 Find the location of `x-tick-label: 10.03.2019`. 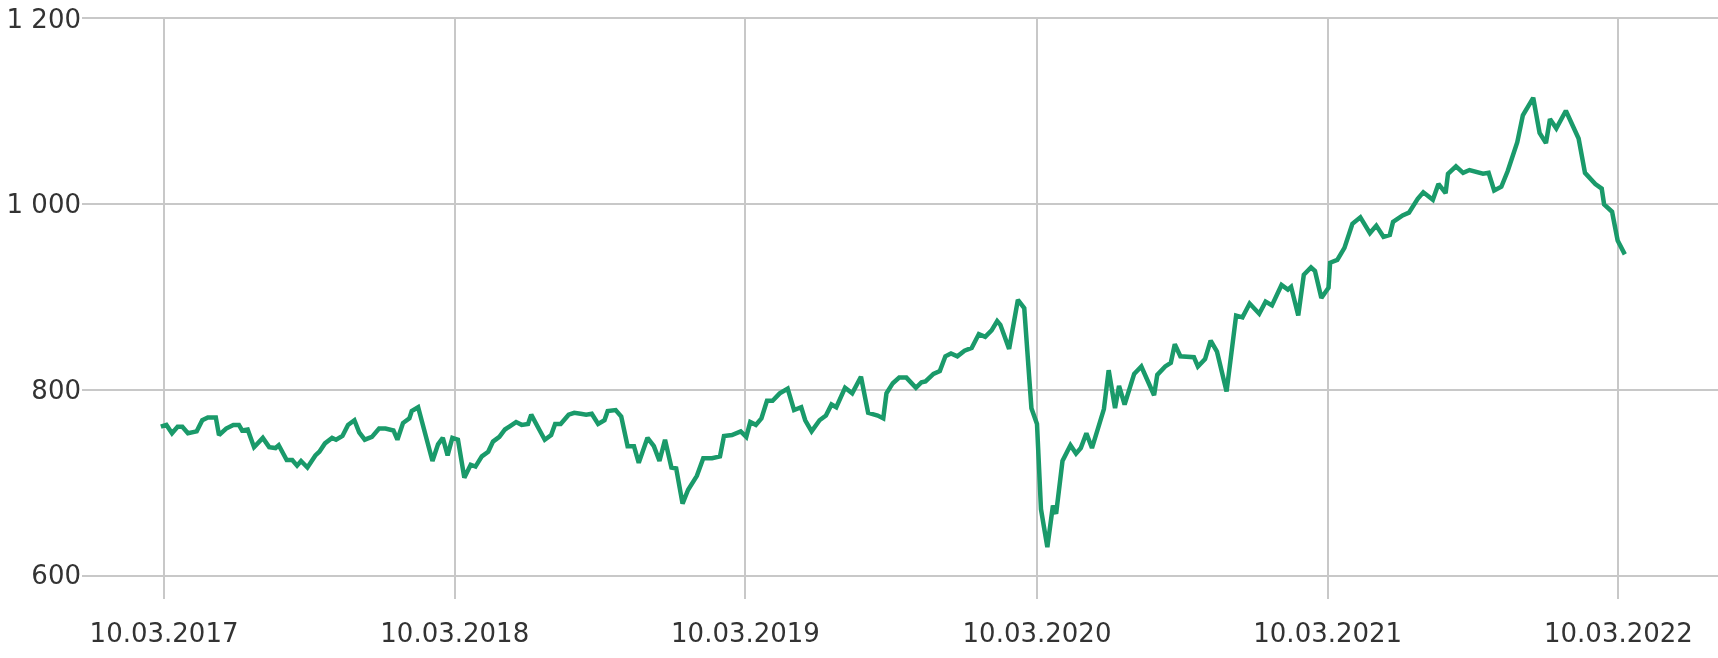

x-tick-label: 10.03.2019 is located at coordinates (745, 633).